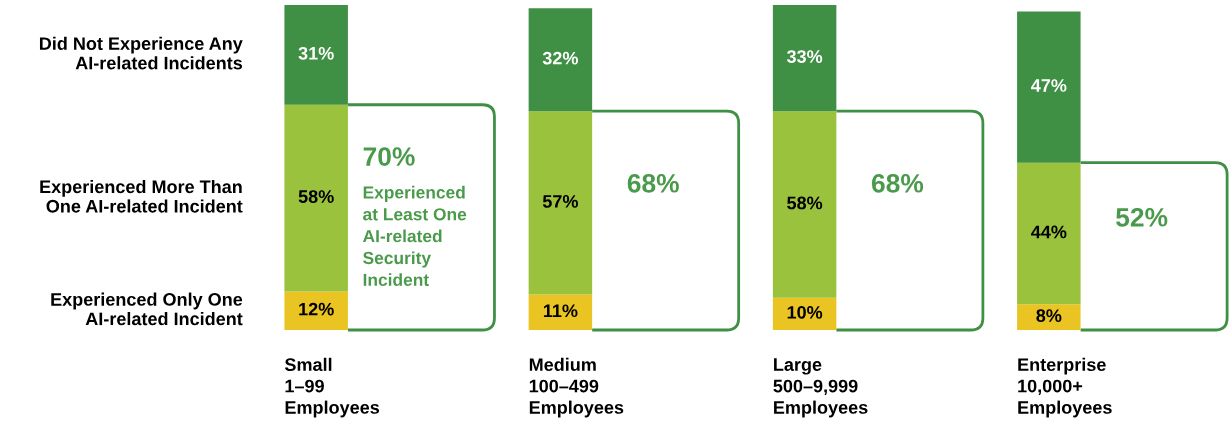  What do you see at coordinates (804, 56) in the screenshot?
I see `data-label: 33%` at bounding box center [804, 56].